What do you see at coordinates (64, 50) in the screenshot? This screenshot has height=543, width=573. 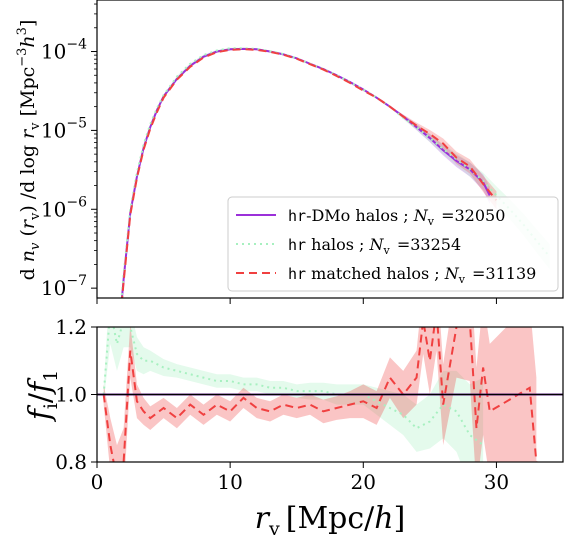 I see `top-ytick-label-0: 10⁻⁴` at bounding box center [64, 50].